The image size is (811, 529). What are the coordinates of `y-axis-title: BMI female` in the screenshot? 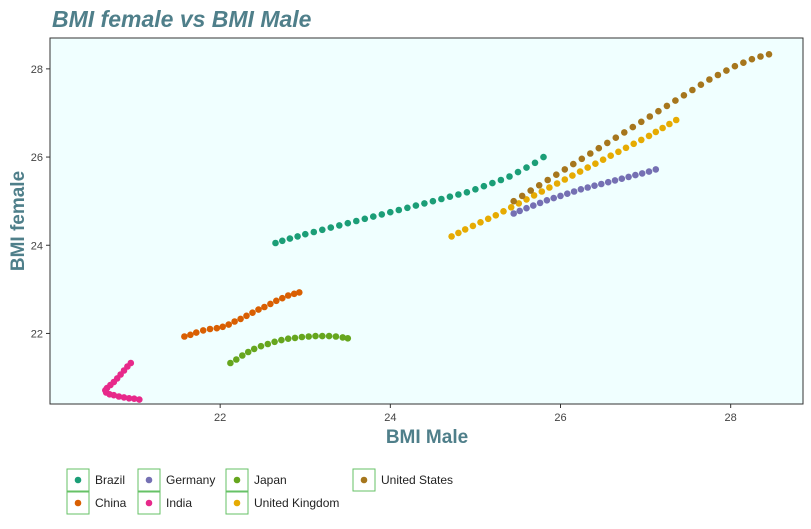 It's located at (18, 221).